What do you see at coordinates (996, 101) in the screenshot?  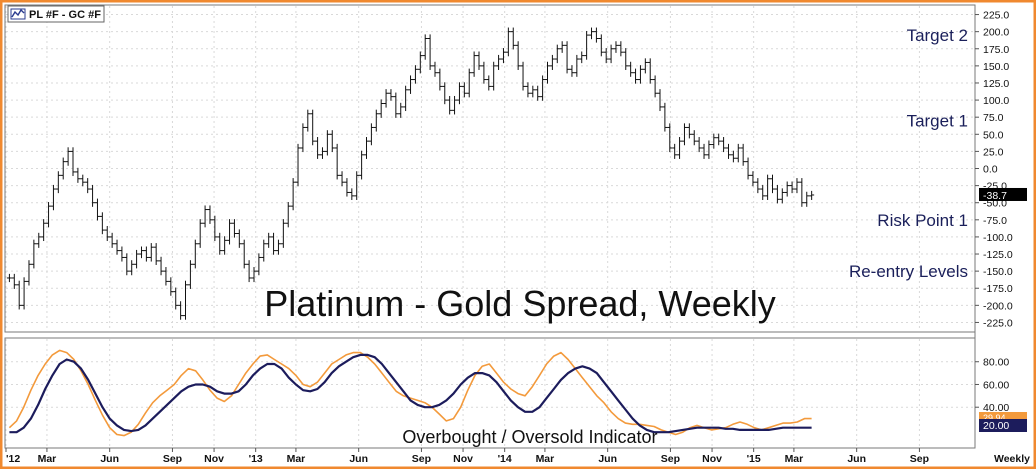 I see `price-tick-label: 100.0` at bounding box center [996, 101].